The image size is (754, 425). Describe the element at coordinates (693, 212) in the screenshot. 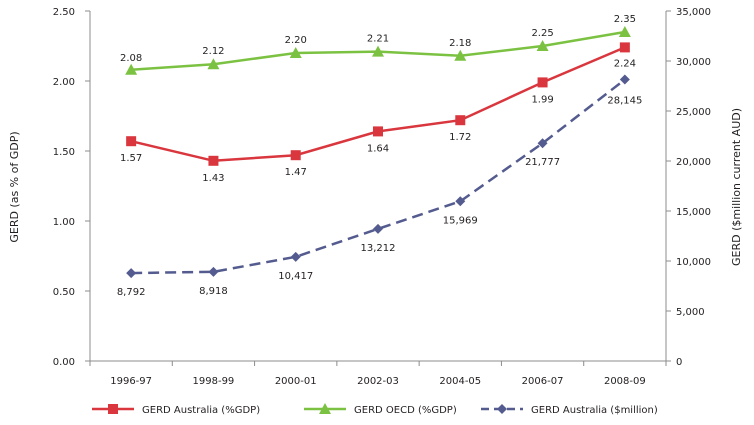

I see `right-tick-label: 15,000` at that location.